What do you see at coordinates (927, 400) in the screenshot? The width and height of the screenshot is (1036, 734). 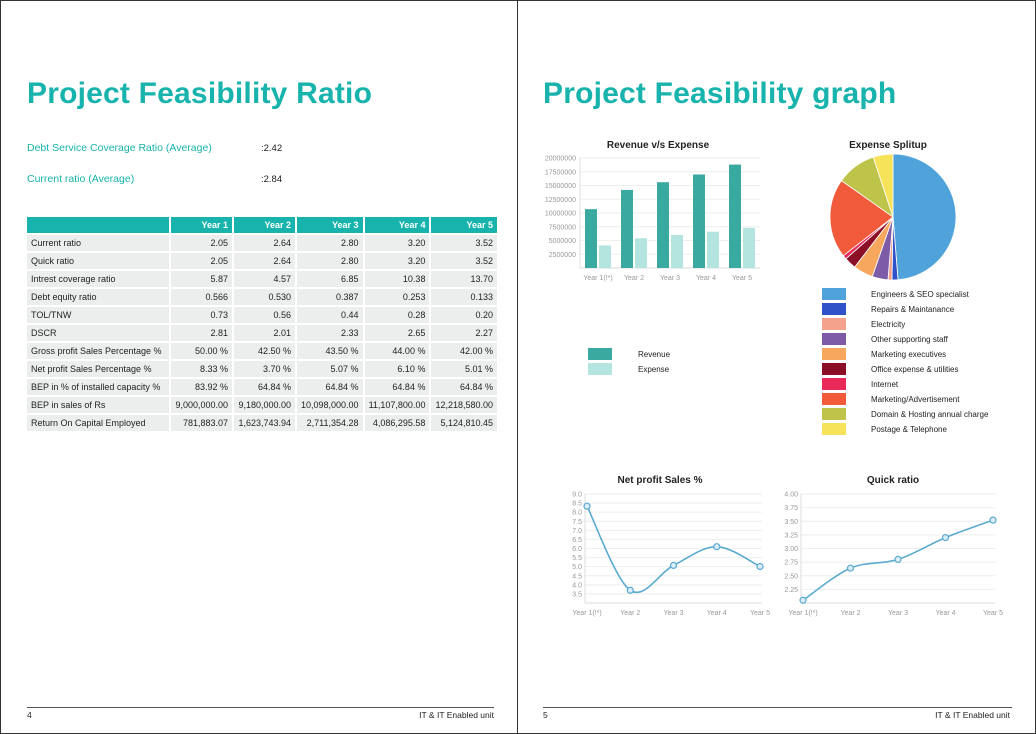 I see `legend-item: Marketing/Advertisement` at bounding box center [927, 400].